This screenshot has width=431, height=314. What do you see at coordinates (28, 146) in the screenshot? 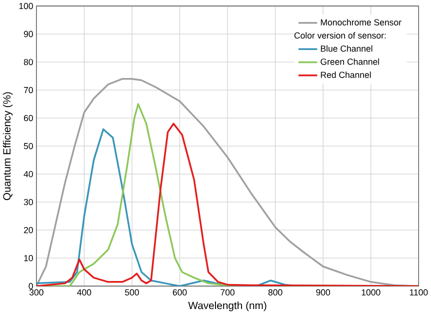
I see `y-tick-label: 50` at bounding box center [28, 146].